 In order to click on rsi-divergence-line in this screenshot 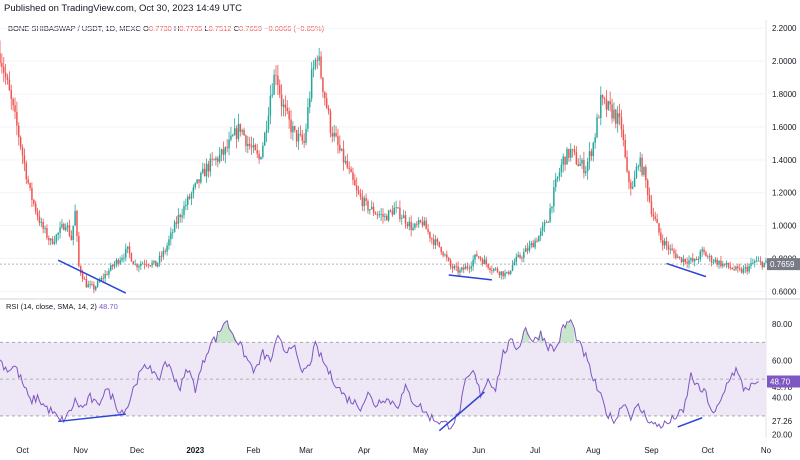, I will do `click(690, 422)`.